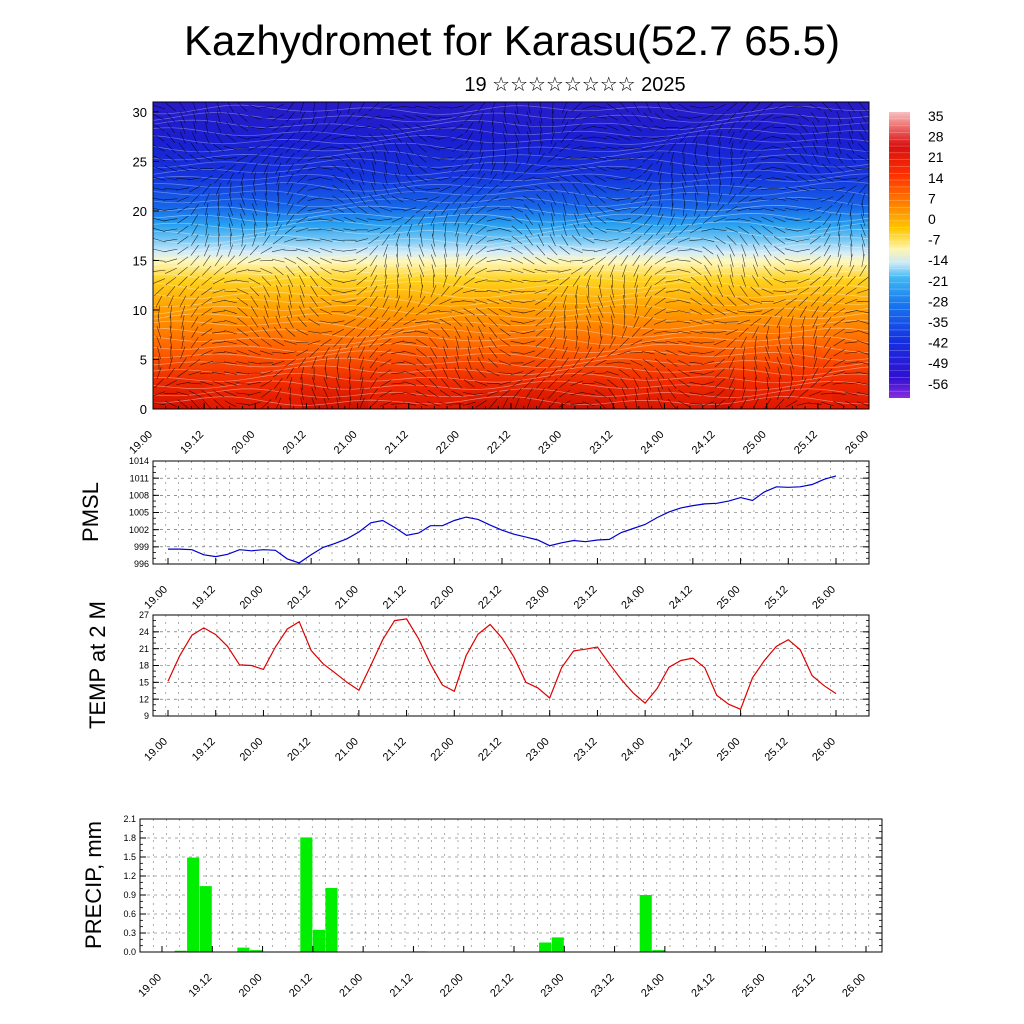 The width and height of the screenshot is (1024, 1024). Describe the element at coordinates (511, 885) in the screenshot. I see `precip-frame` at that location.